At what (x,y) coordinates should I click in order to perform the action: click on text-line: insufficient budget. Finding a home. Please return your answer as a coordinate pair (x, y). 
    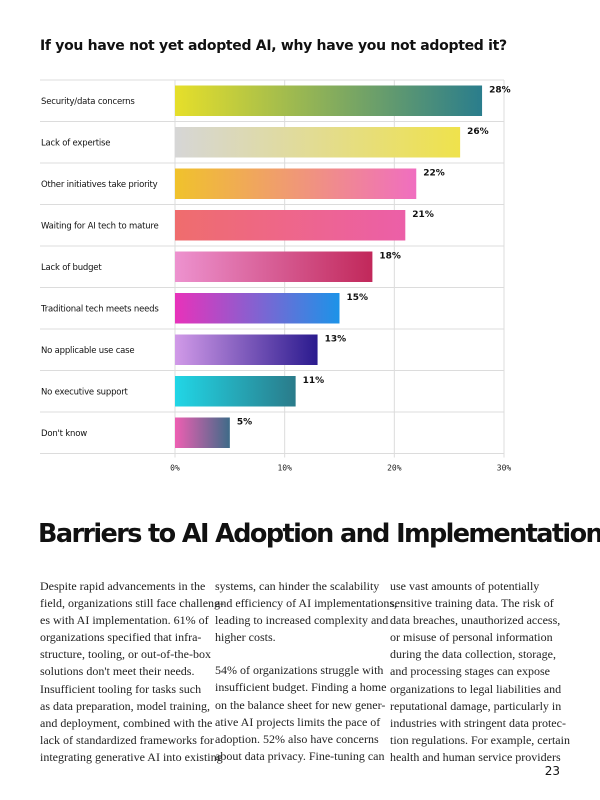
    Looking at the image, I should click on (301, 687).